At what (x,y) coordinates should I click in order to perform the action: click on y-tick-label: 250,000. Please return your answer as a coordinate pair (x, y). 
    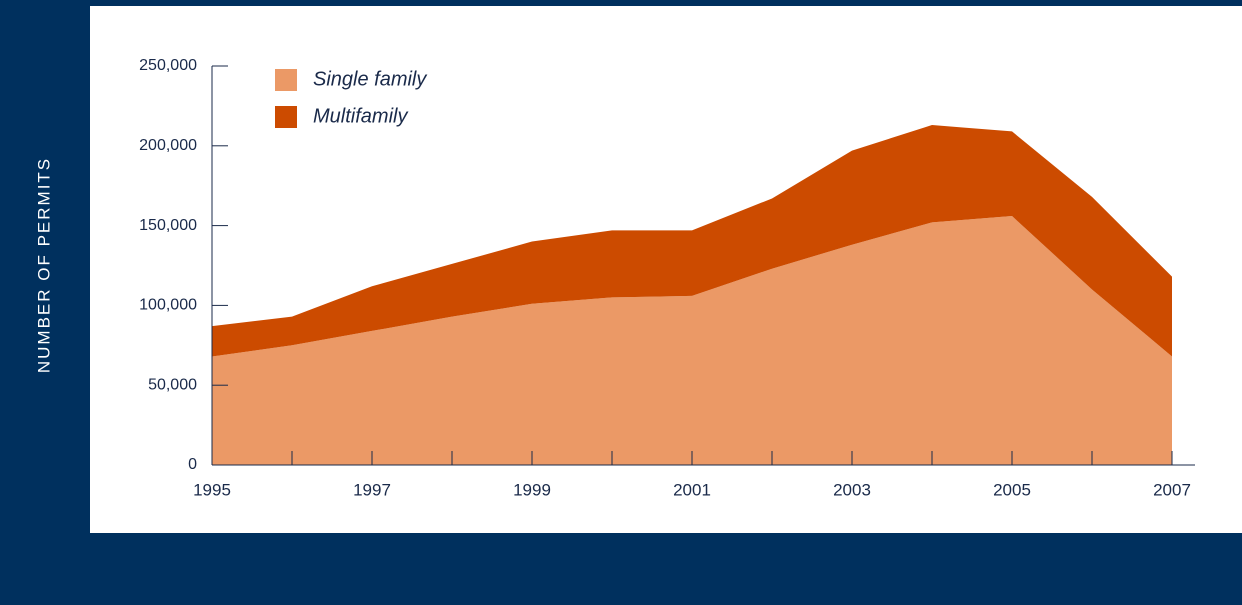
    Looking at the image, I should click on (168, 65).